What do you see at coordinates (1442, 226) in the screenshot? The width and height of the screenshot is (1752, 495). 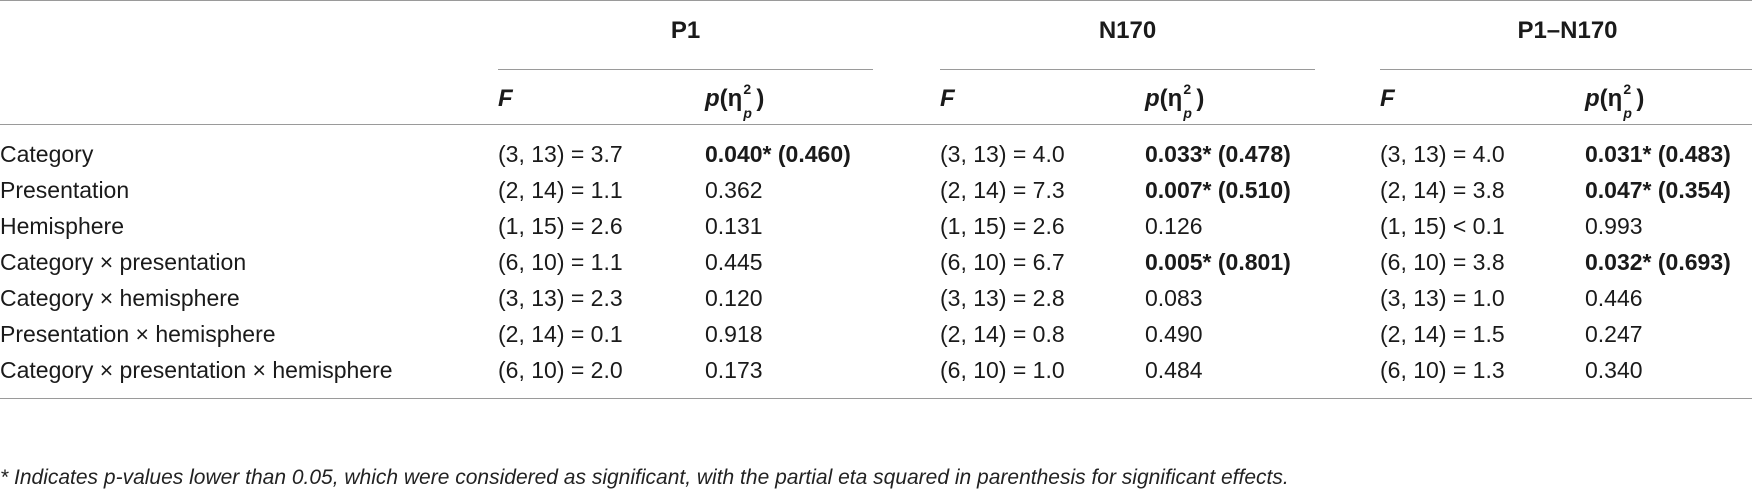 I see `cell-f: (1, 15) < 0.1` at bounding box center [1442, 226].